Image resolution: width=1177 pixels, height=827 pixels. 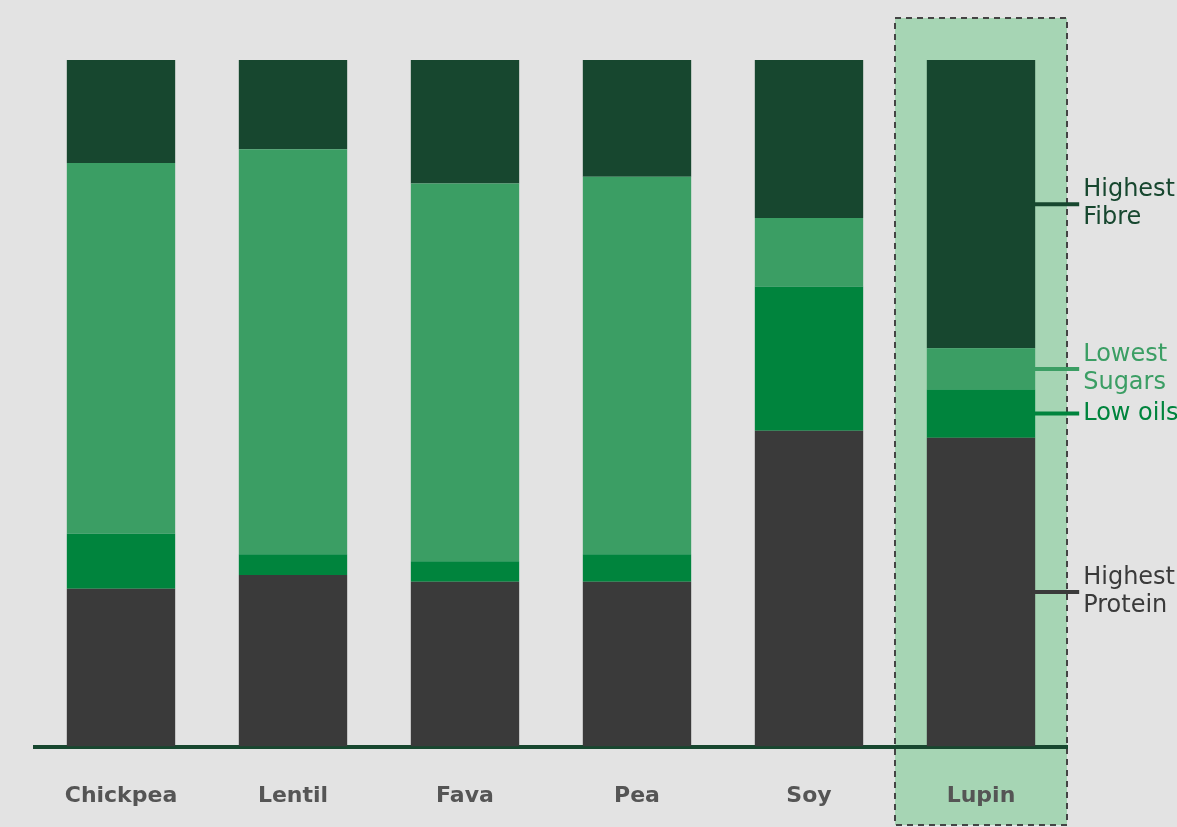 I want to click on legend-label: Lowest Sugars, so click(x=1125, y=367).